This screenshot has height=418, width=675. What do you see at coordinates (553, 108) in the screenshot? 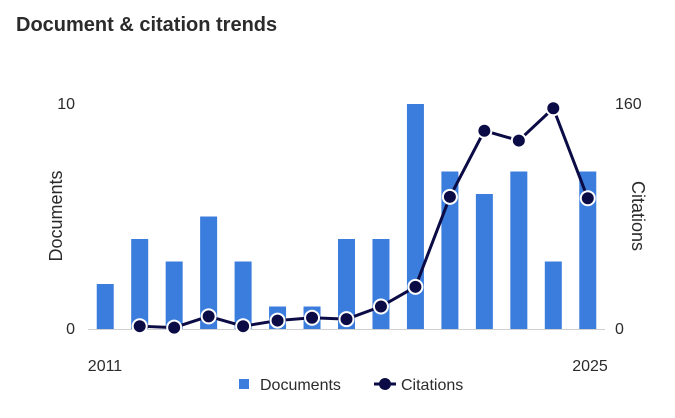
I see `citations-point-2024` at bounding box center [553, 108].